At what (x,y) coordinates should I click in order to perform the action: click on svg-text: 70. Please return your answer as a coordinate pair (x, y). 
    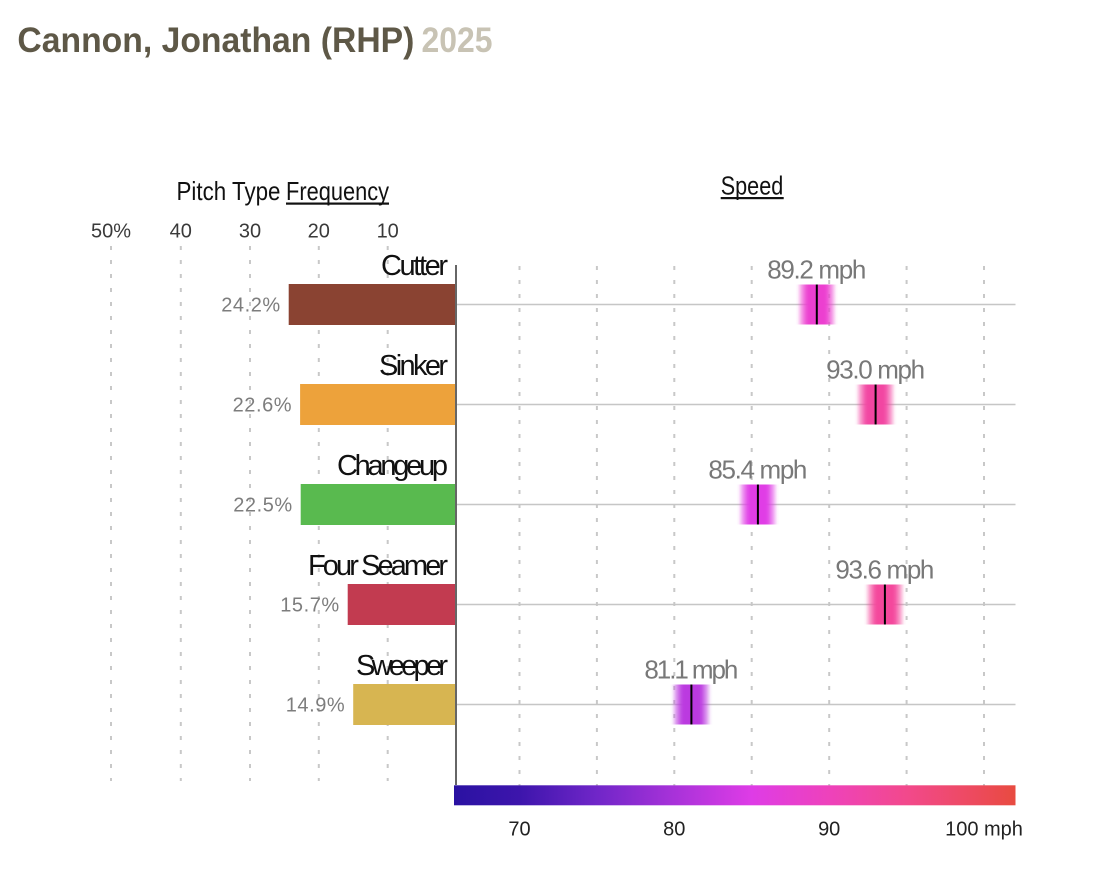
    Looking at the image, I should click on (519, 830).